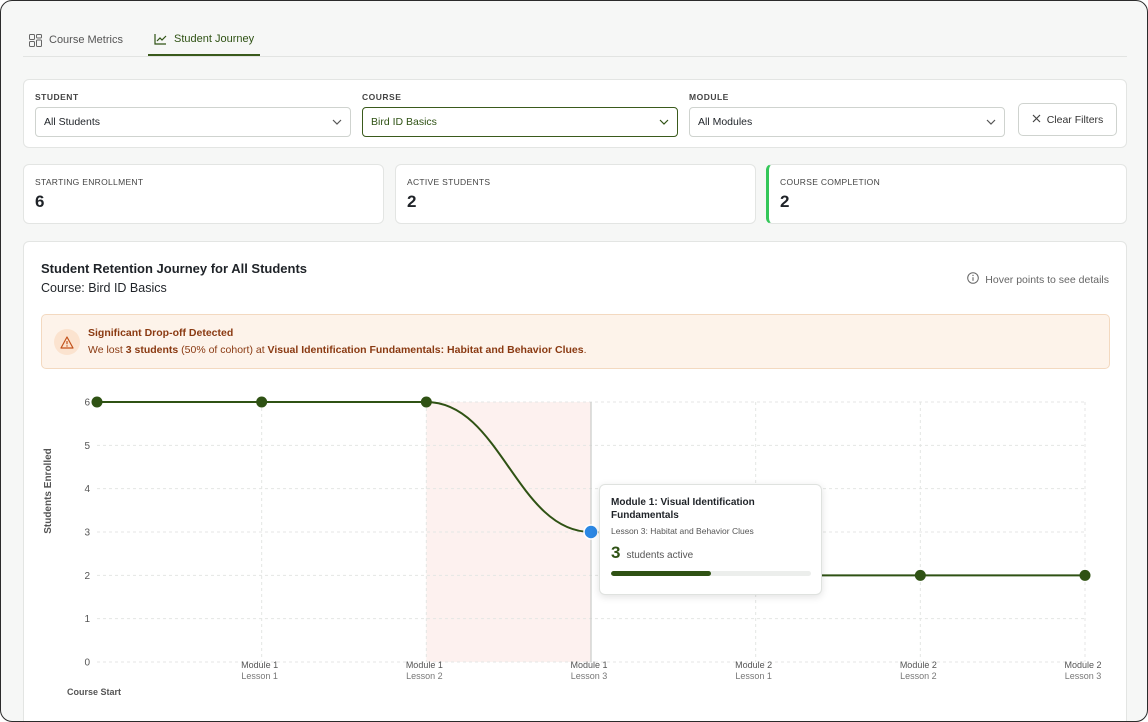 Image resolution: width=1148 pixels, height=722 pixels. I want to click on student-select-value: All Students, so click(72, 122).